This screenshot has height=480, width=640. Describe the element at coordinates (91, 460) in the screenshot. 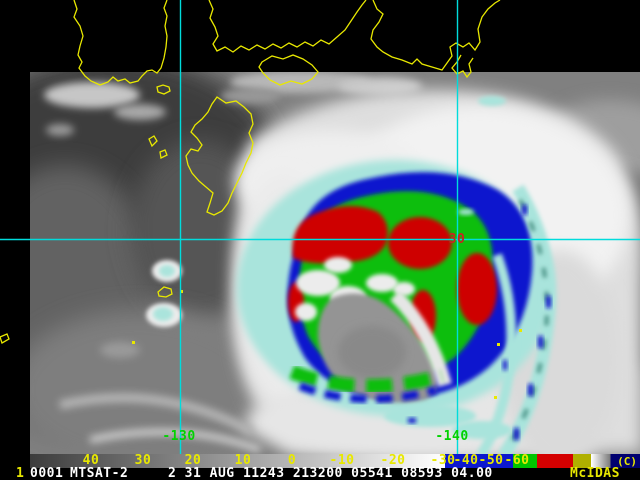

I see `colorbar-tick-40: 40` at that location.